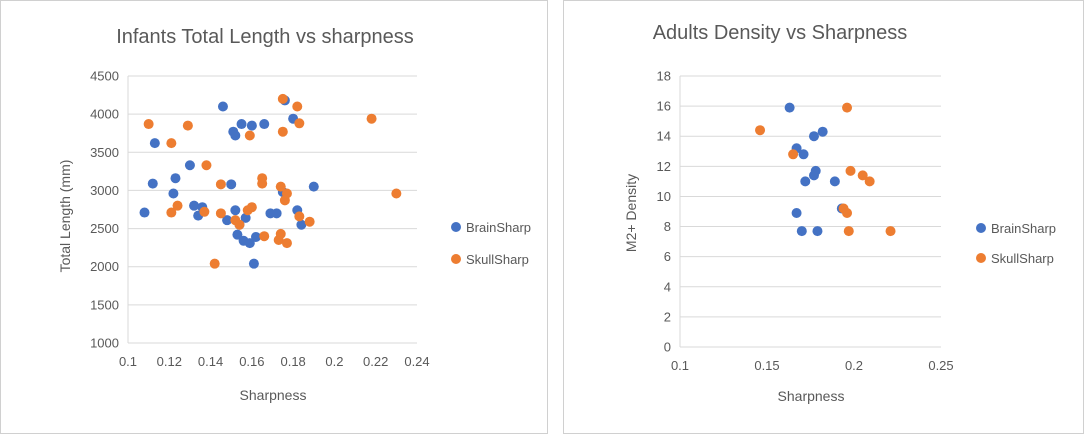 The image size is (1084, 439). Describe the element at coordinates (667, 347) in the screenshot. I see `y-tick-label: 0` at that location.